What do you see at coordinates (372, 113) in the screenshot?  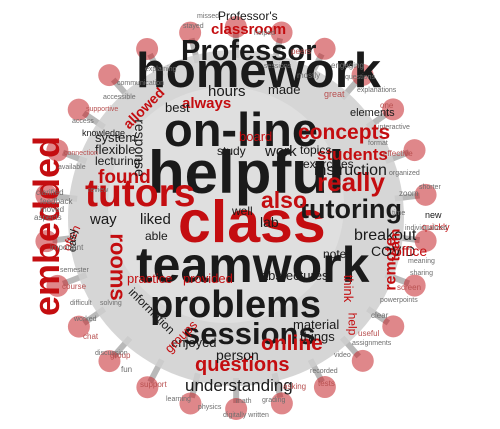 I see `word-elements: elements` at bounding box center [372, 113].